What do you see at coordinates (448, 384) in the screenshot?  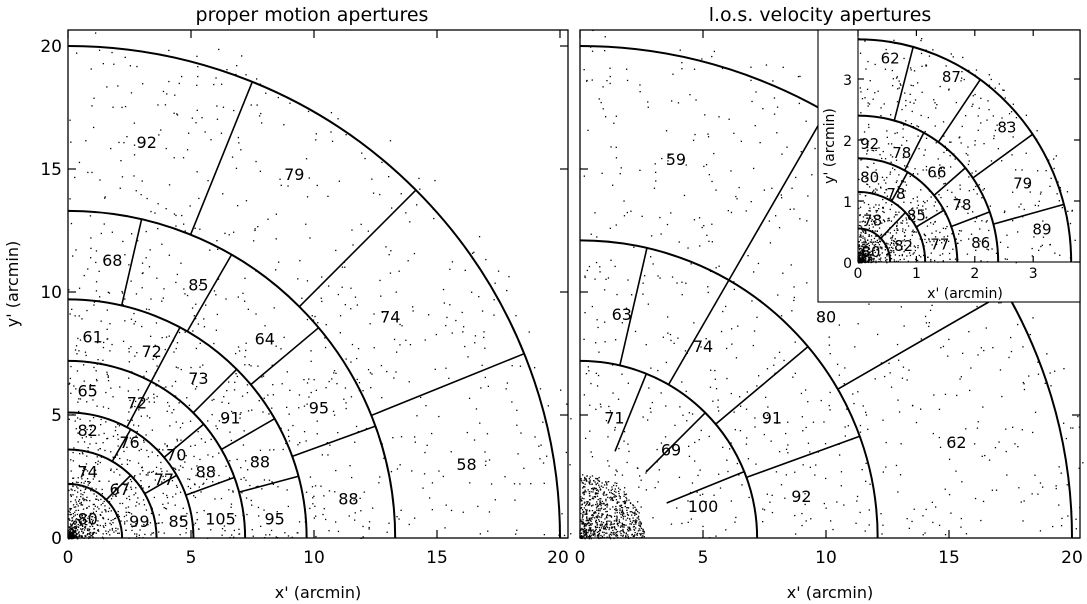 I see `aperture-divider` at bounding box center [448, 384].